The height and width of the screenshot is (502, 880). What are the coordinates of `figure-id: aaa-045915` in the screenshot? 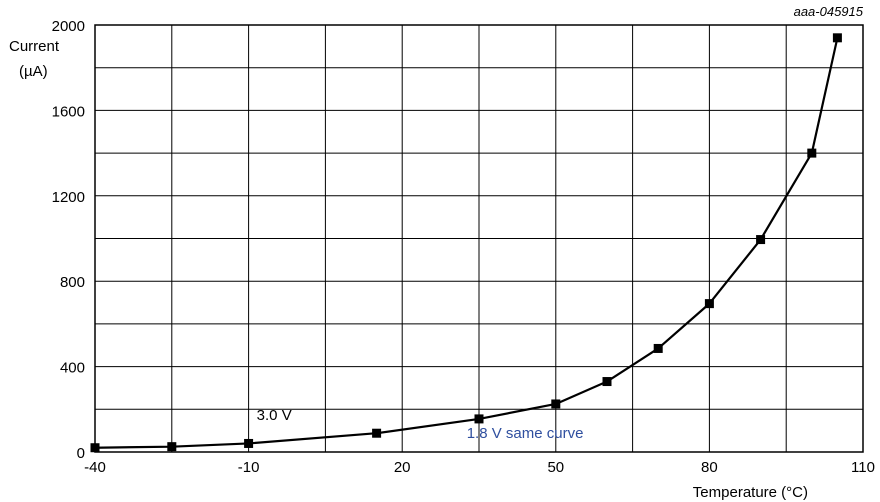 It's located at (829, 11).